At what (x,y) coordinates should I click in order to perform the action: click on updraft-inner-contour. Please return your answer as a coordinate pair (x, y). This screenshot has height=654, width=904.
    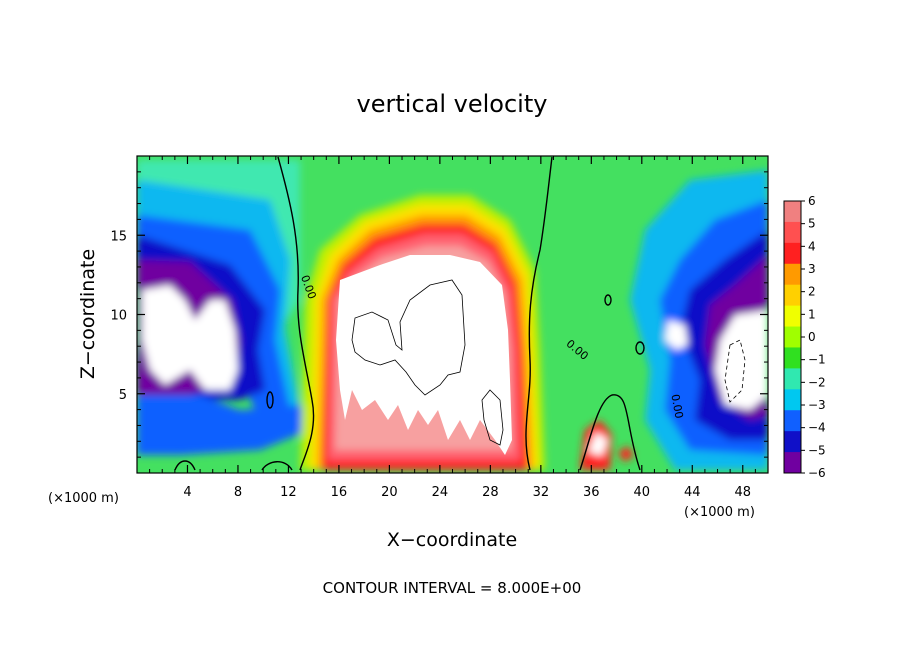
    Looking at the image, I should click on (408, 337).